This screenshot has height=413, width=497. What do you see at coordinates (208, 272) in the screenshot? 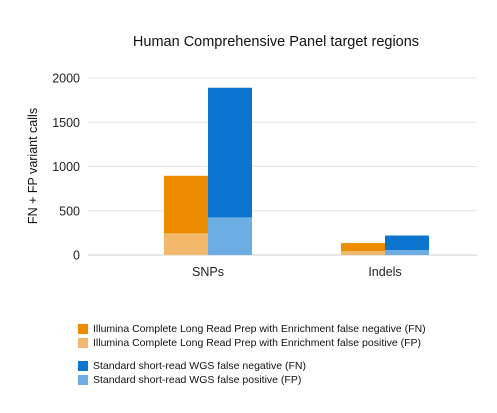
I see `x-tick-label: SNPs` at bounding box center [208, 272].